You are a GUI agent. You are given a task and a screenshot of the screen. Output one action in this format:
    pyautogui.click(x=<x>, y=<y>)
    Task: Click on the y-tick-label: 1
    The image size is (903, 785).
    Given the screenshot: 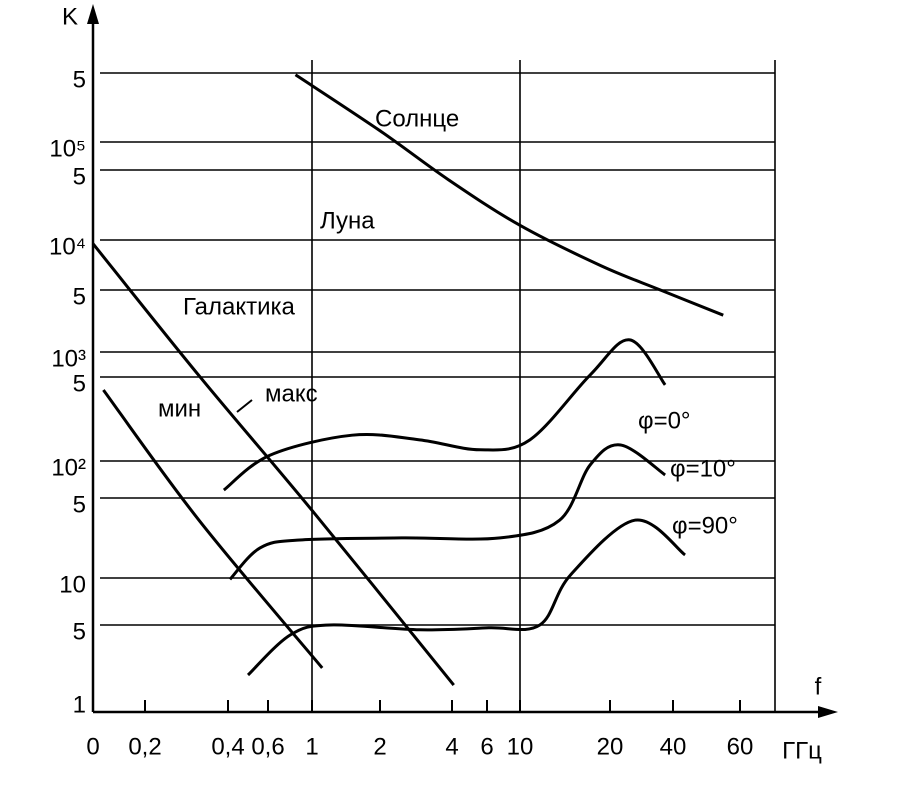 What is the action you would take?
    pyautogui.click(x=79, y=704)
    